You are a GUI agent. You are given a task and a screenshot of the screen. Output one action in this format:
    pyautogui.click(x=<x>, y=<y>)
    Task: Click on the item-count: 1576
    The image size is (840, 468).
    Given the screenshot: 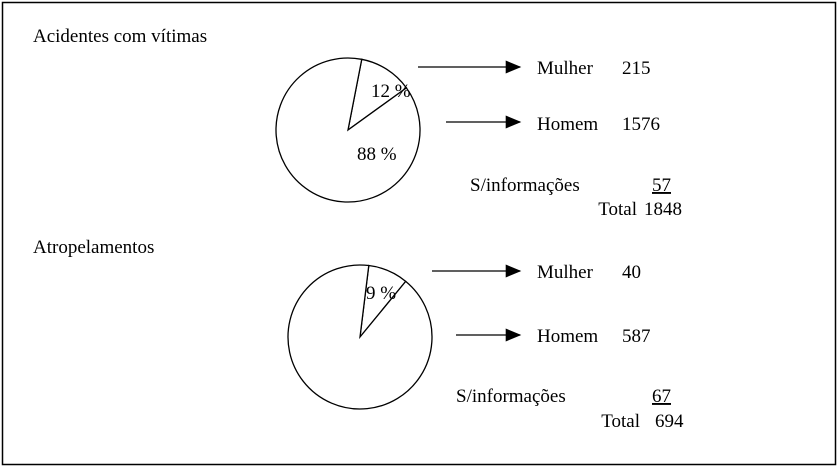 What is the action you would take?
    pyautogui.click(x=641, y=124)
    